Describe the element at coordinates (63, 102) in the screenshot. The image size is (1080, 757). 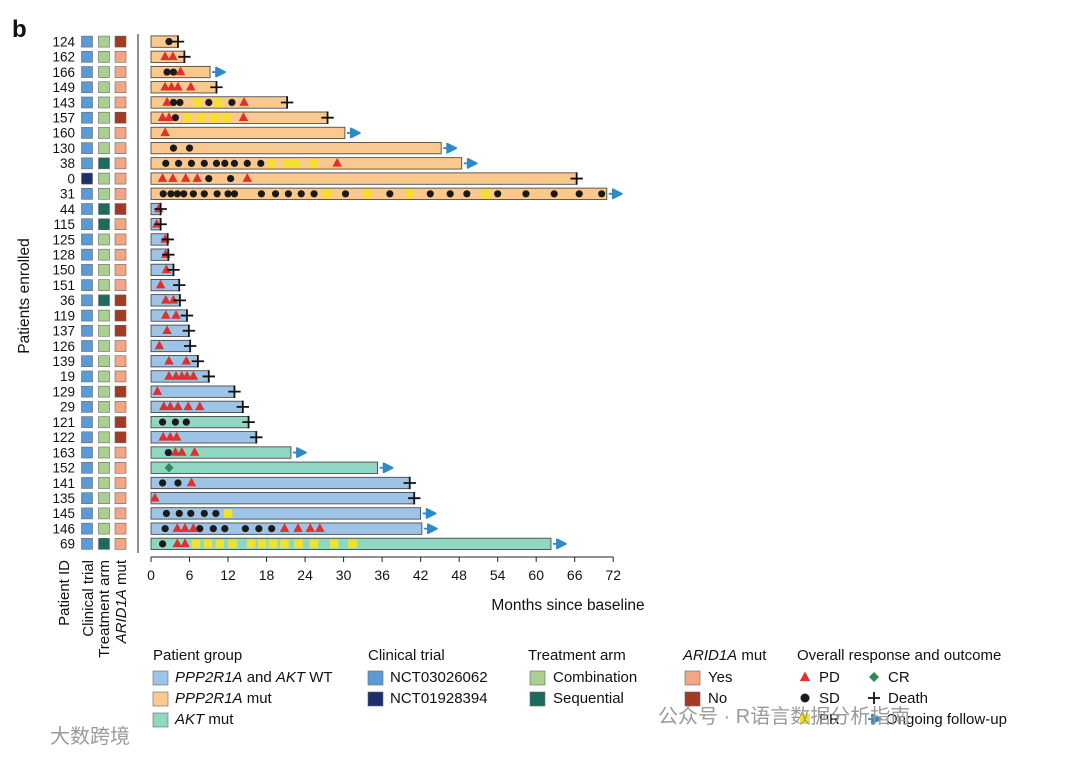
I see `patient-id-label: 143` at that location.